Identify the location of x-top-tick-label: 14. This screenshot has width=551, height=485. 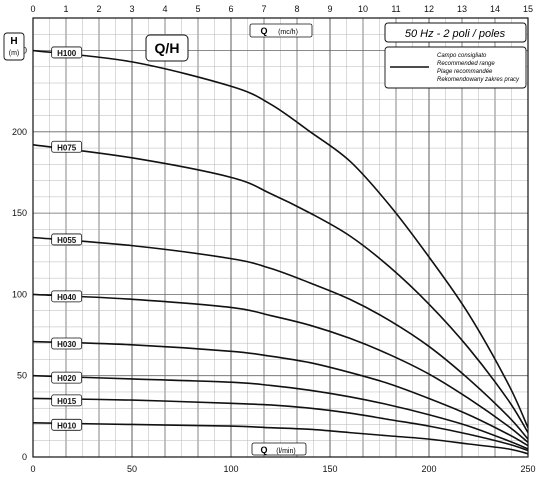
(495, 9).